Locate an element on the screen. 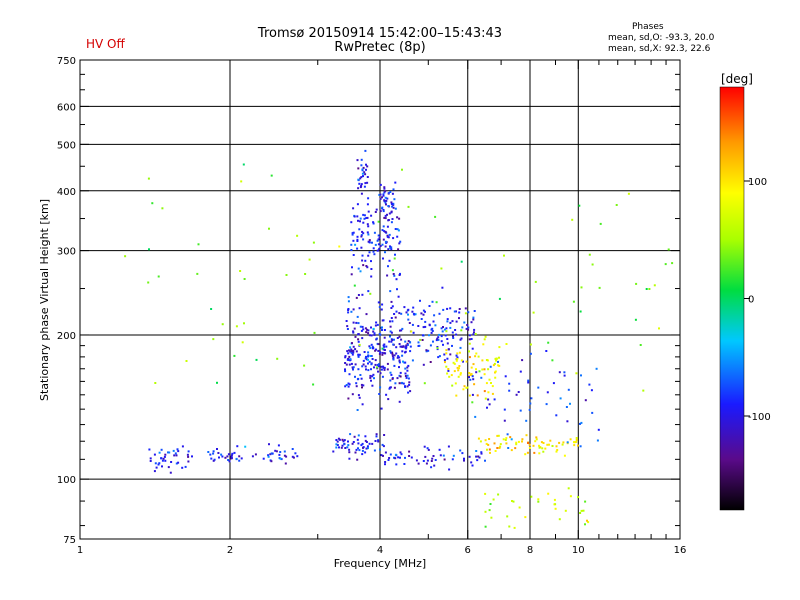 The width and height of the screenshot is (800, 600). colorbar-ticks: -100 0 100 is located at coordinates (757, 300).